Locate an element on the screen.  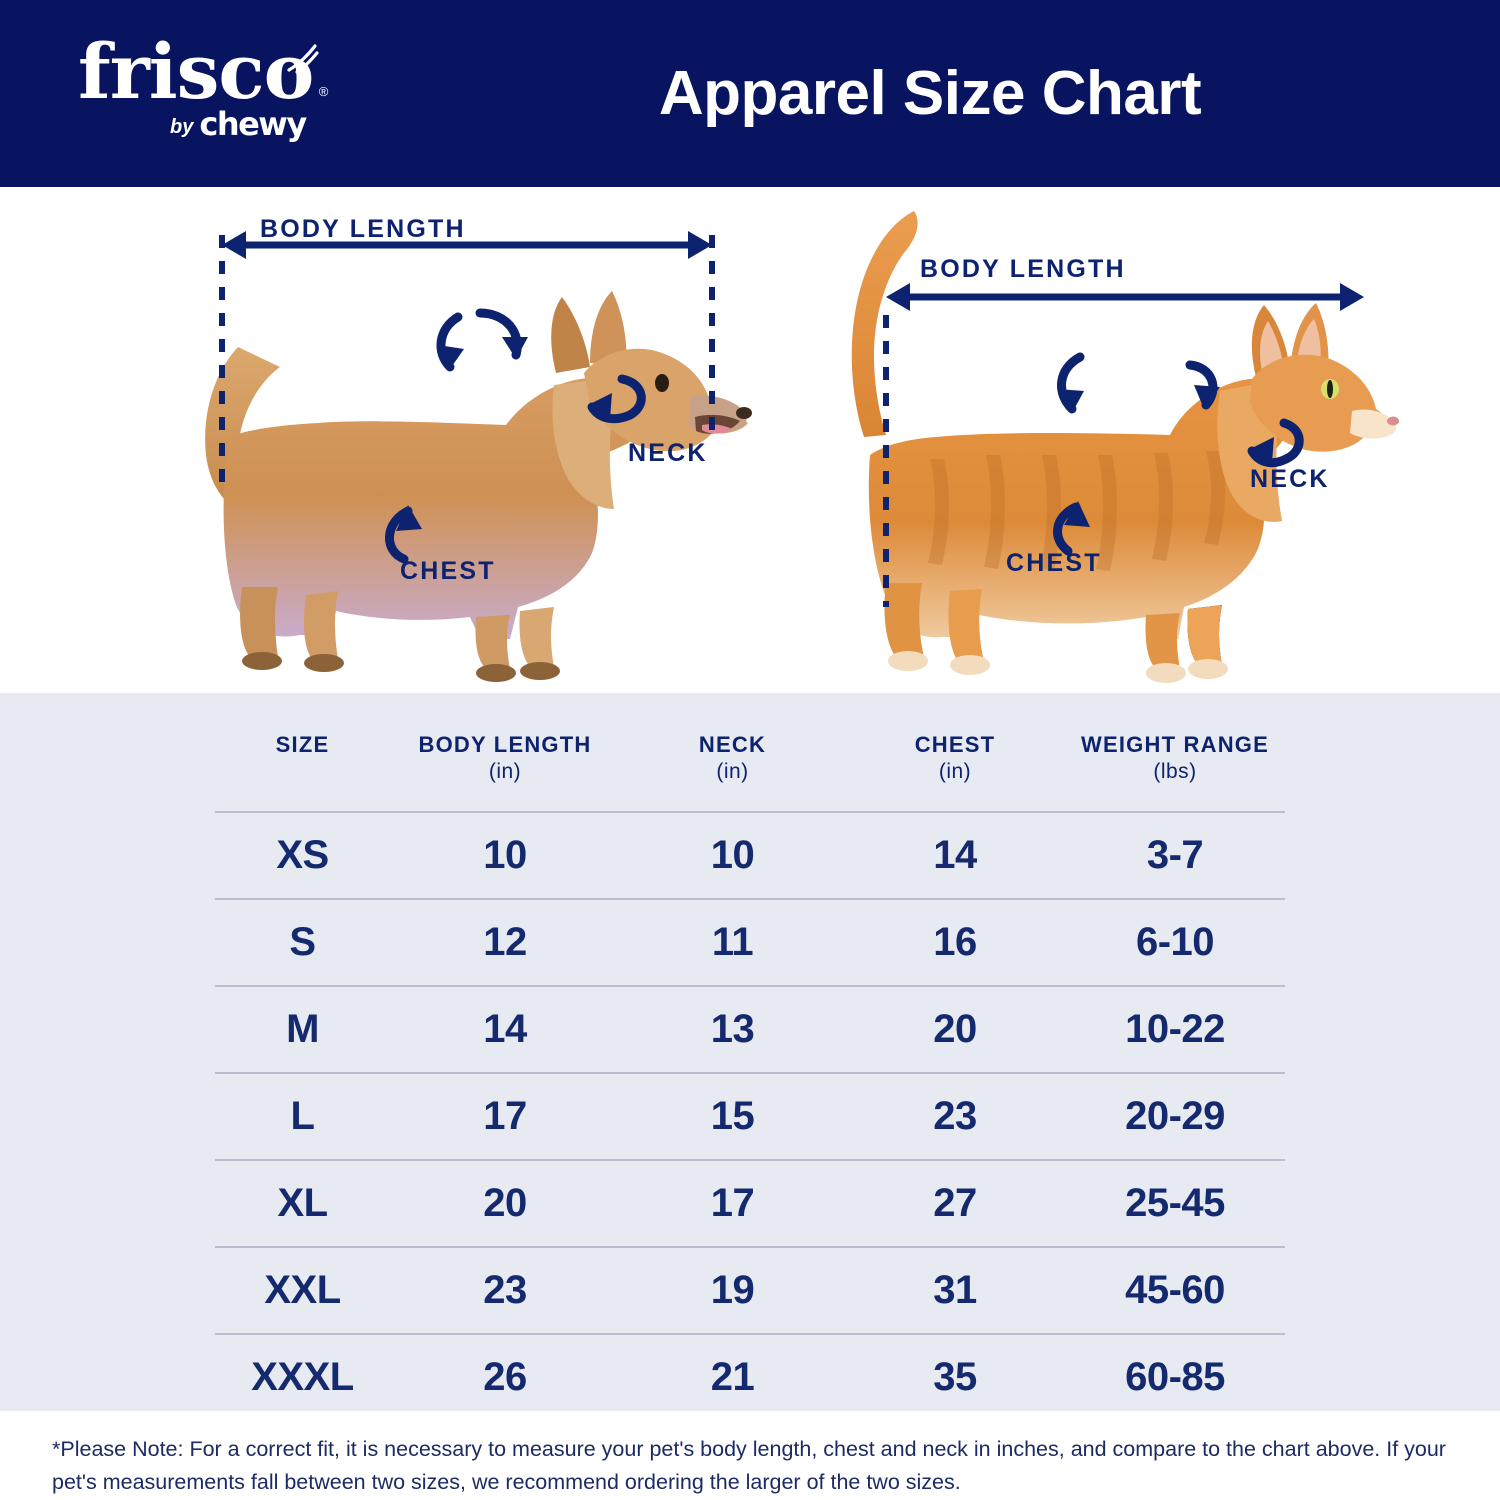
registered-mark: ® is located at coordinates (323, 91).